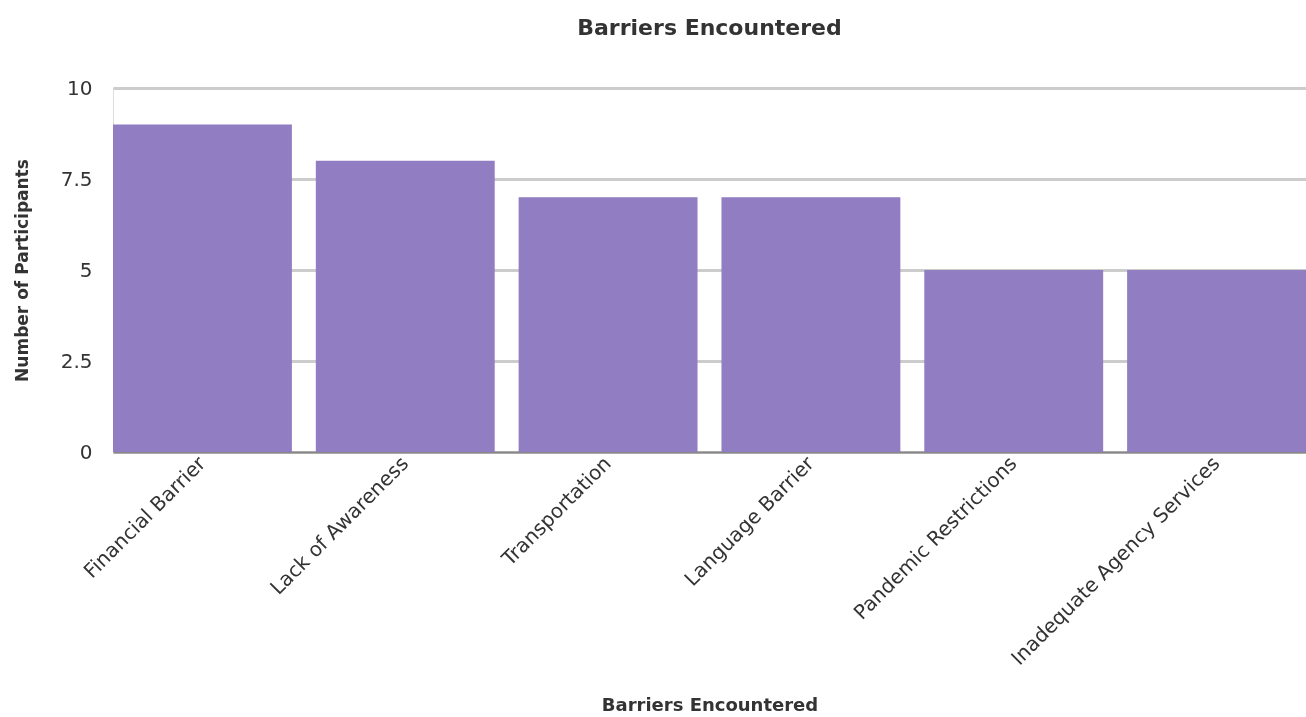 This screenshot has width=1306, height=717. Describe the element at coordinates (80, 87) in the screenshot. I see `y-tick-label: 10` at that location.